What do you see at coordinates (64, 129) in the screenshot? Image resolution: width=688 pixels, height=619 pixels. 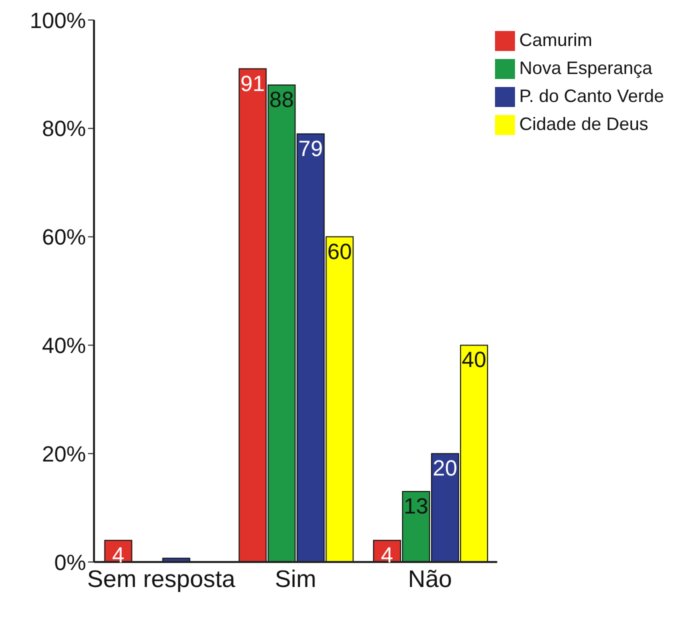 I see `y-tick-label: 80%` at bounding box center [64, 129].